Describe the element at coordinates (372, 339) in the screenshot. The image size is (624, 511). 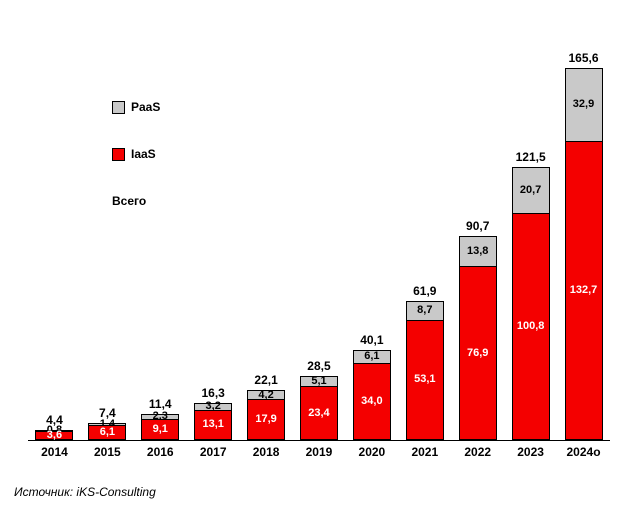
I see `total-value-label: 40,1` at that location.